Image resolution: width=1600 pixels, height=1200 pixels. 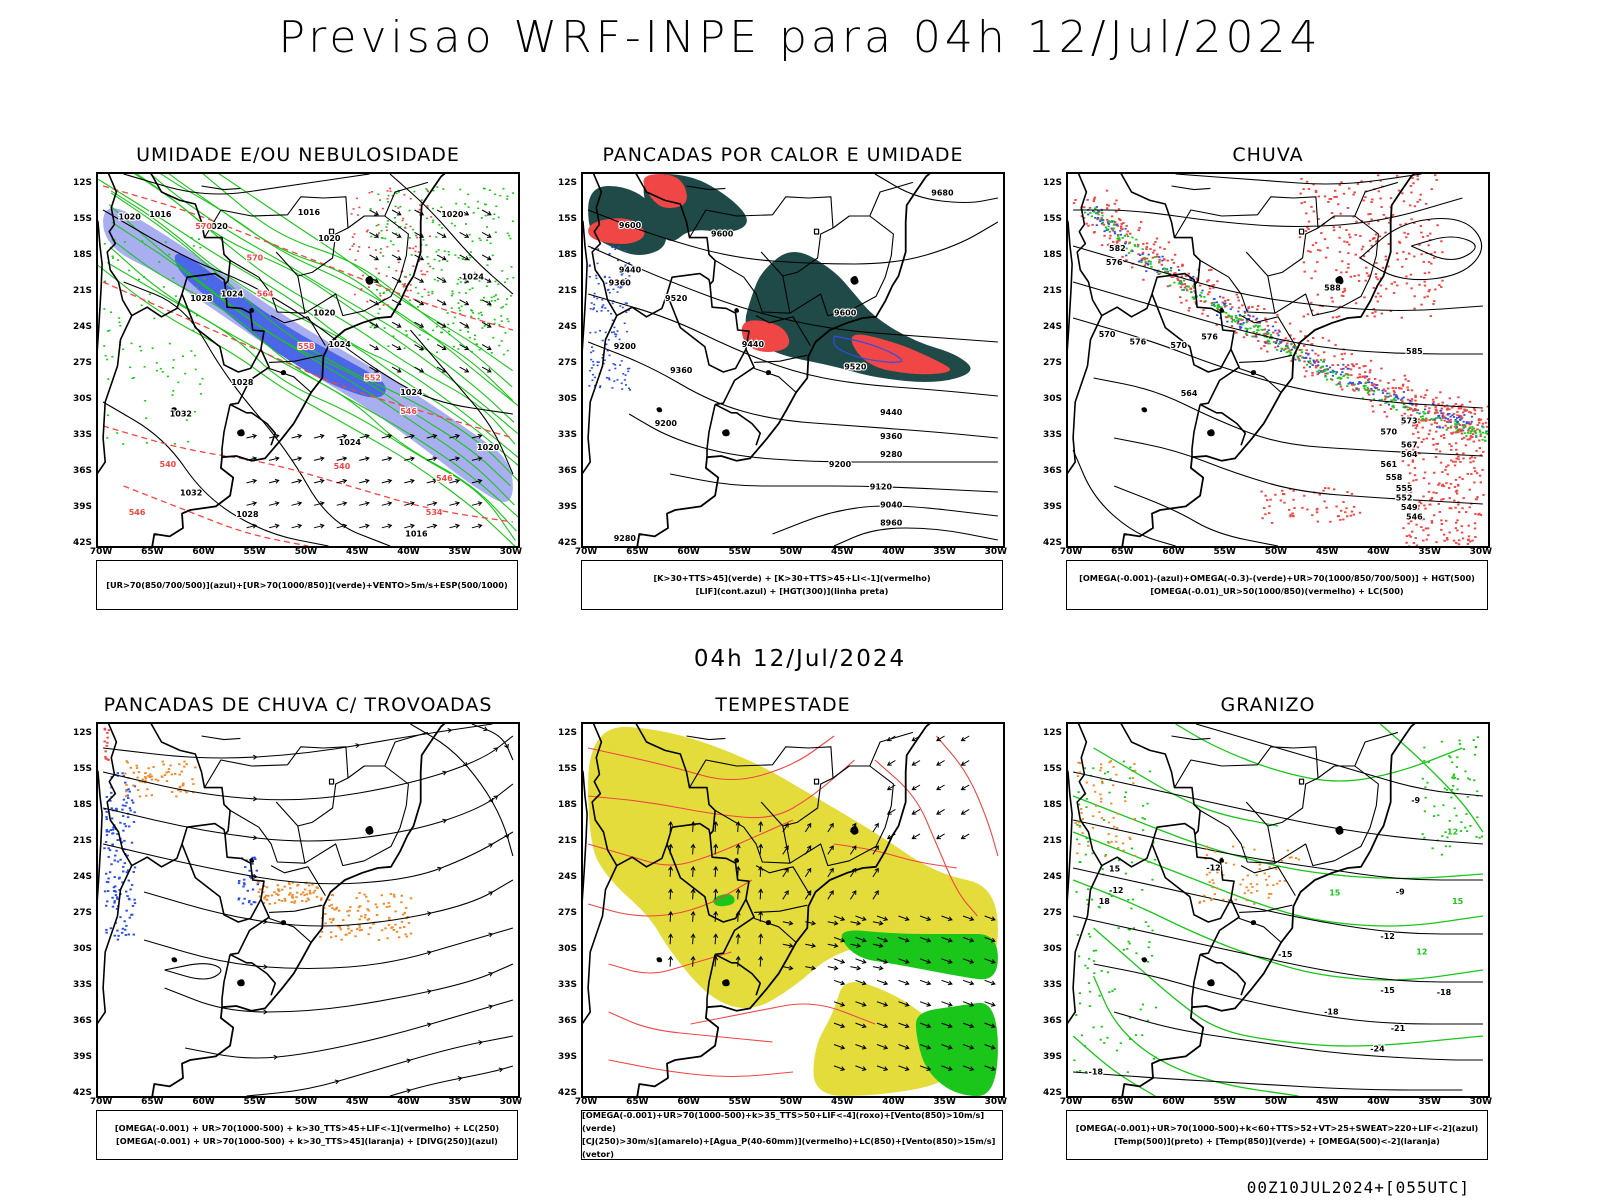 What do you see at coordinates (567, 543) in the screenshot?
I see `lat-tick-label: 42S` at bounding box center [567, 543].